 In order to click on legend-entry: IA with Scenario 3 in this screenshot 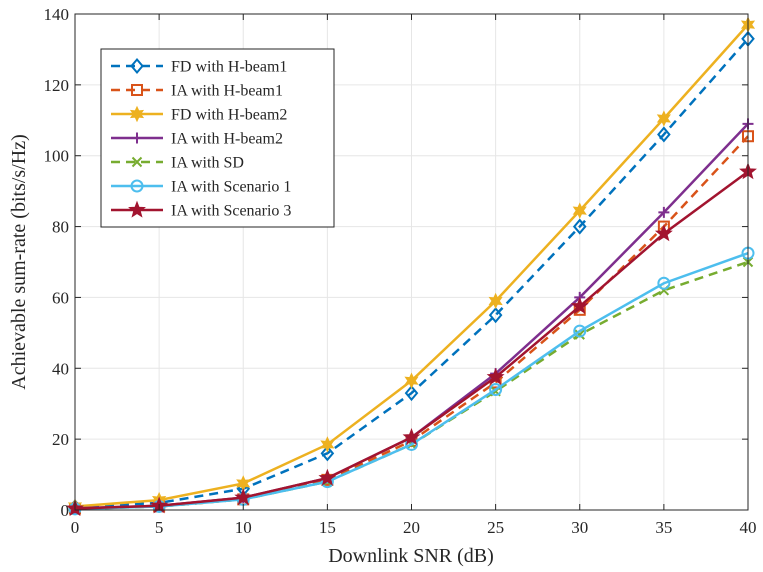, I will do `click(201, 210)`.